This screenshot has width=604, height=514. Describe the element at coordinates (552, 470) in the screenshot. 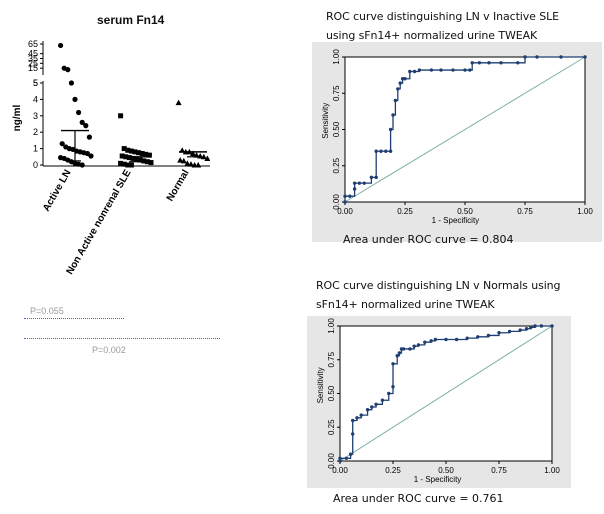

I see `x-tick-label: 1.00` at that location.